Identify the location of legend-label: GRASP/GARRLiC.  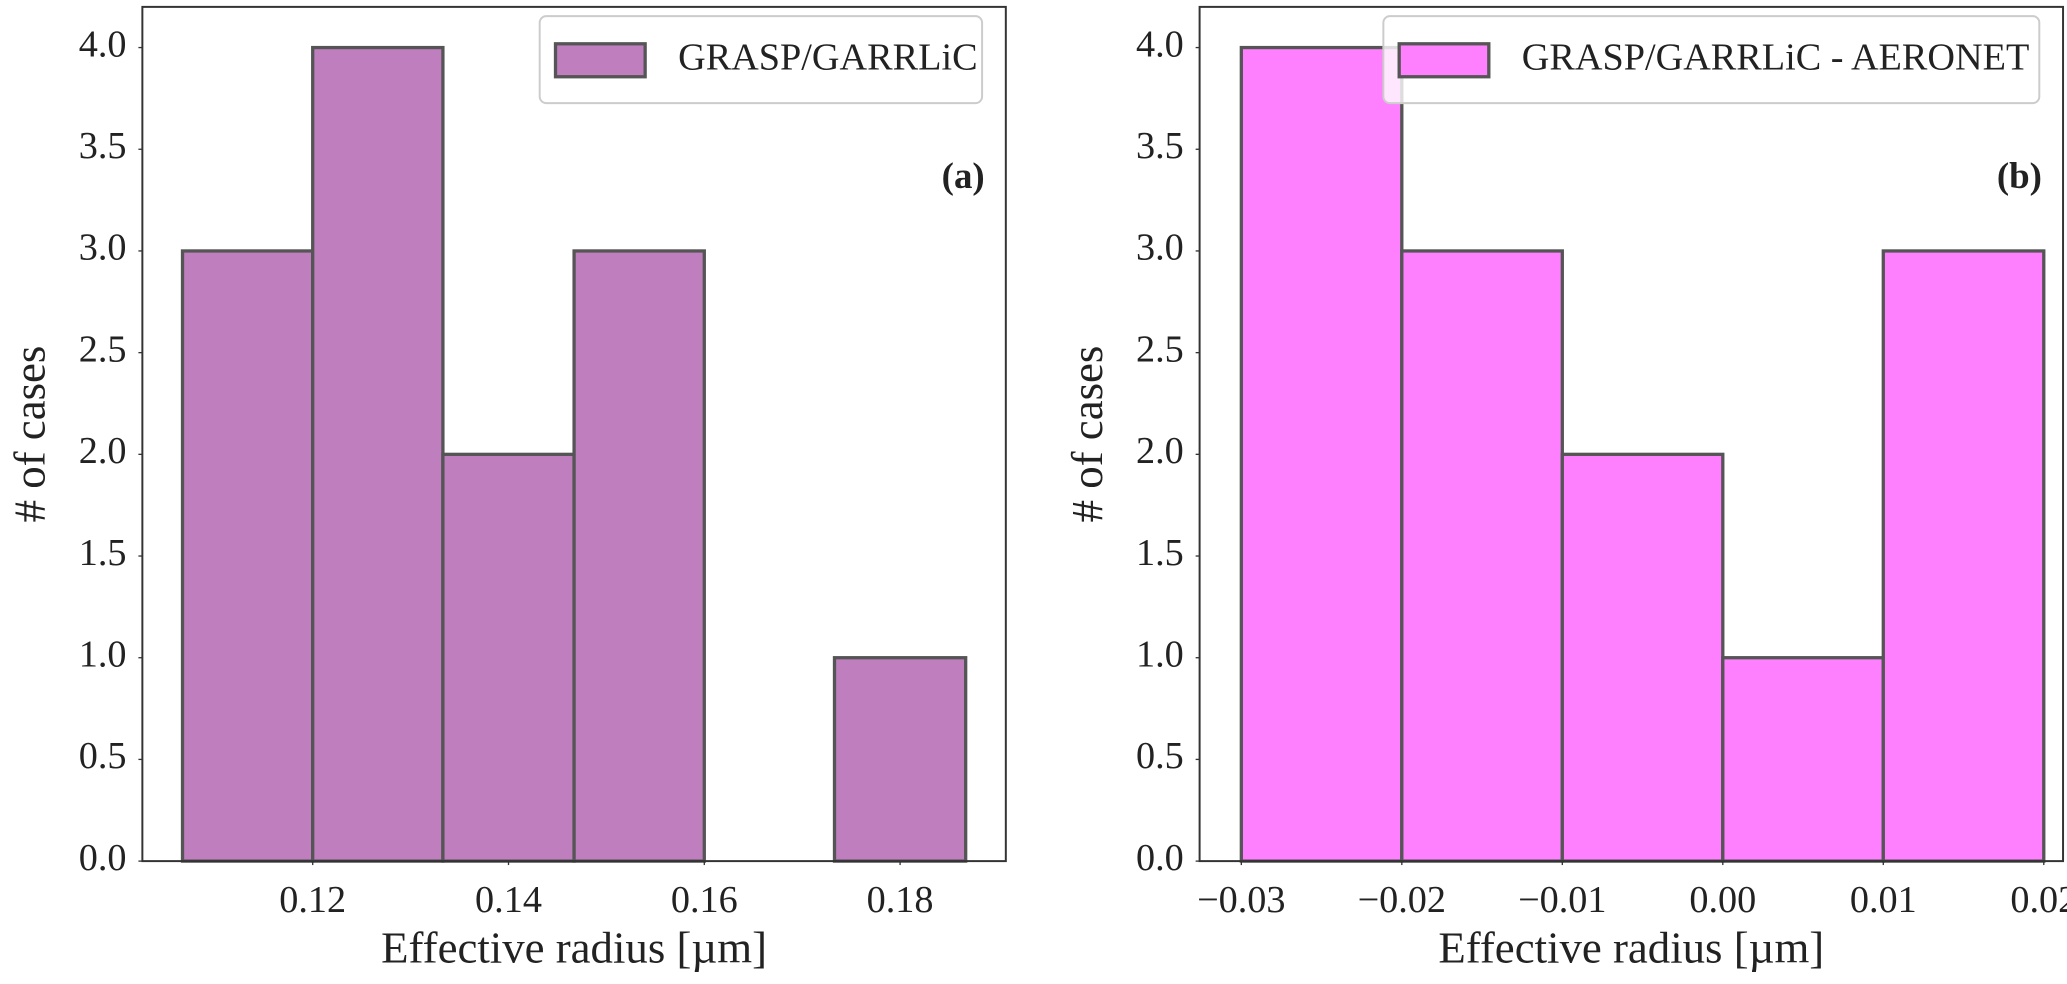
(827, 58).